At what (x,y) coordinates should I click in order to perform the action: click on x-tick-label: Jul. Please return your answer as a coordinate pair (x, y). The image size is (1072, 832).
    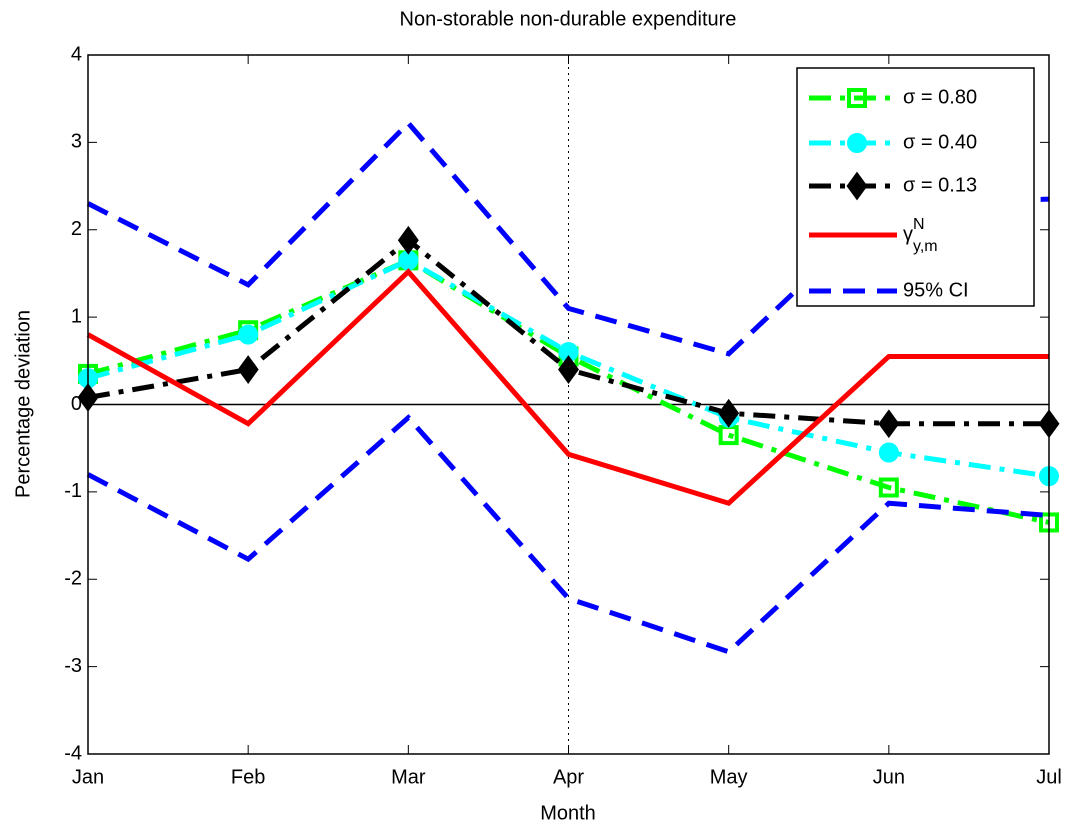
    Looking at the image, I should click on (1049, 777).